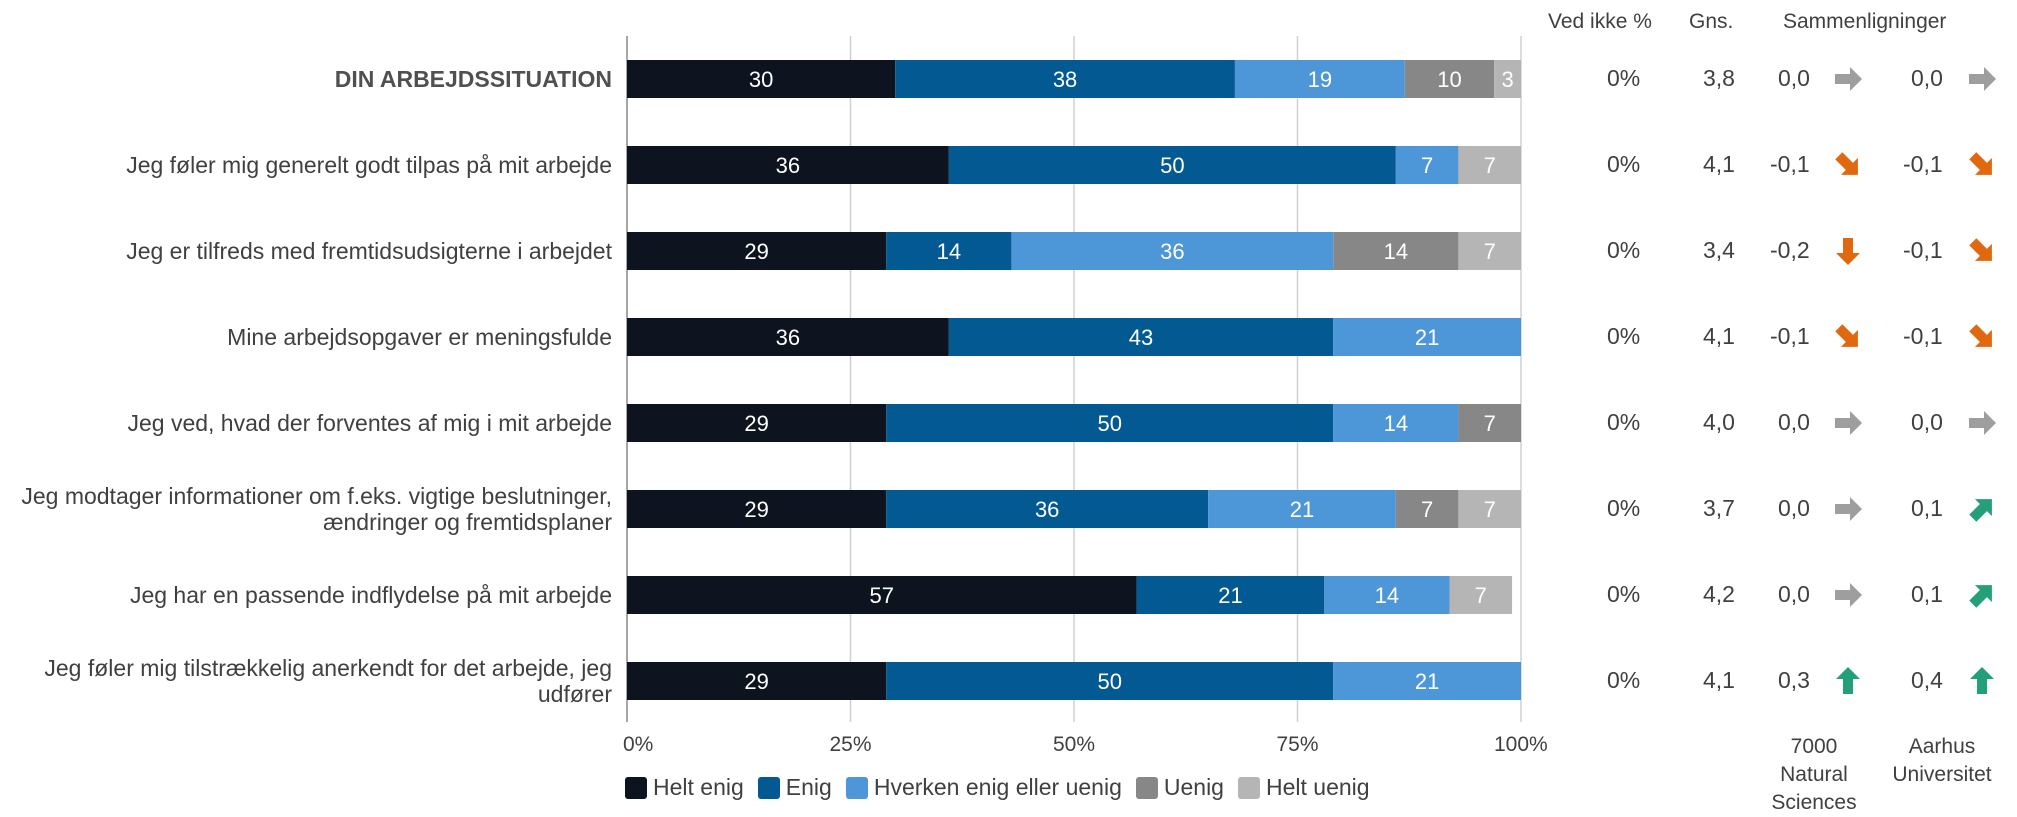 This screenshot has width=2017, height=817. I want to click on legend-label: Hverken enig eller uenig, so click(997, 787).